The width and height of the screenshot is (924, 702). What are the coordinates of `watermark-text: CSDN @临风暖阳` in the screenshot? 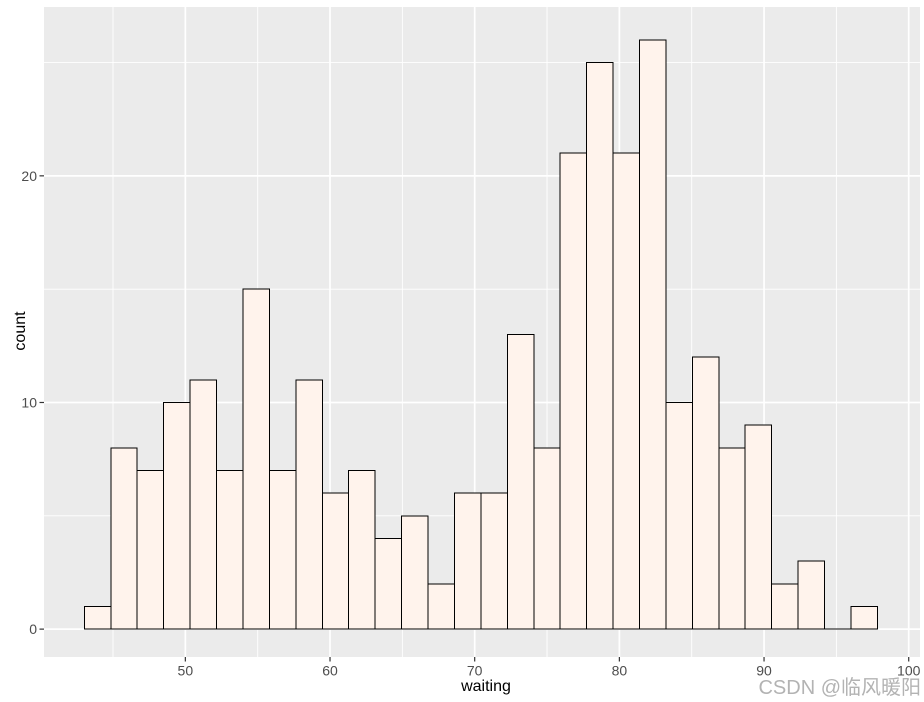 It's located at (839, 688).